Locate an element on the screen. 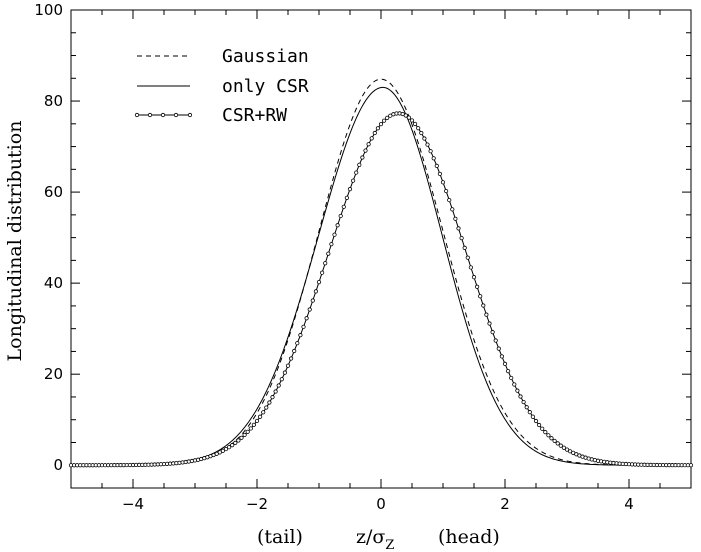  x-tick-label: 2 is located at coordinates (505, 504).